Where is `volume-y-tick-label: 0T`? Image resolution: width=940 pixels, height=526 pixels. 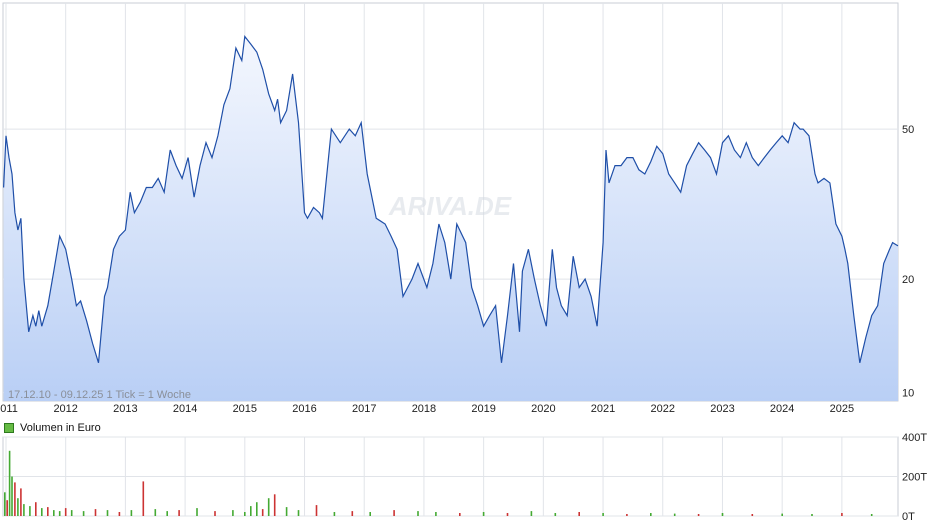 volume-y-tick-label: 0T is located at coordinates (908, 517).